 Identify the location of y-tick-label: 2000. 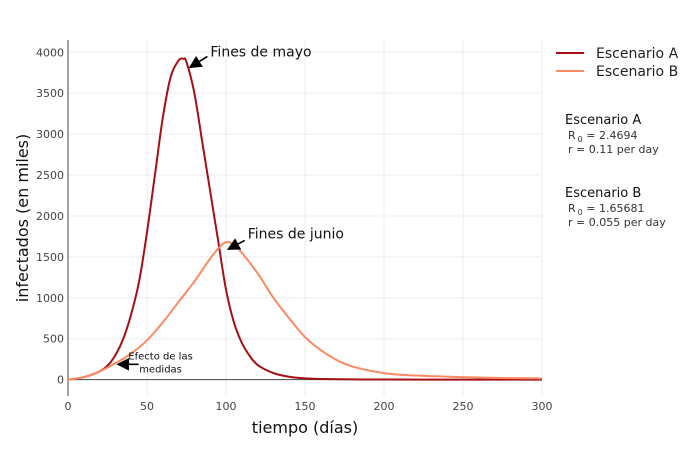
(50, 216).